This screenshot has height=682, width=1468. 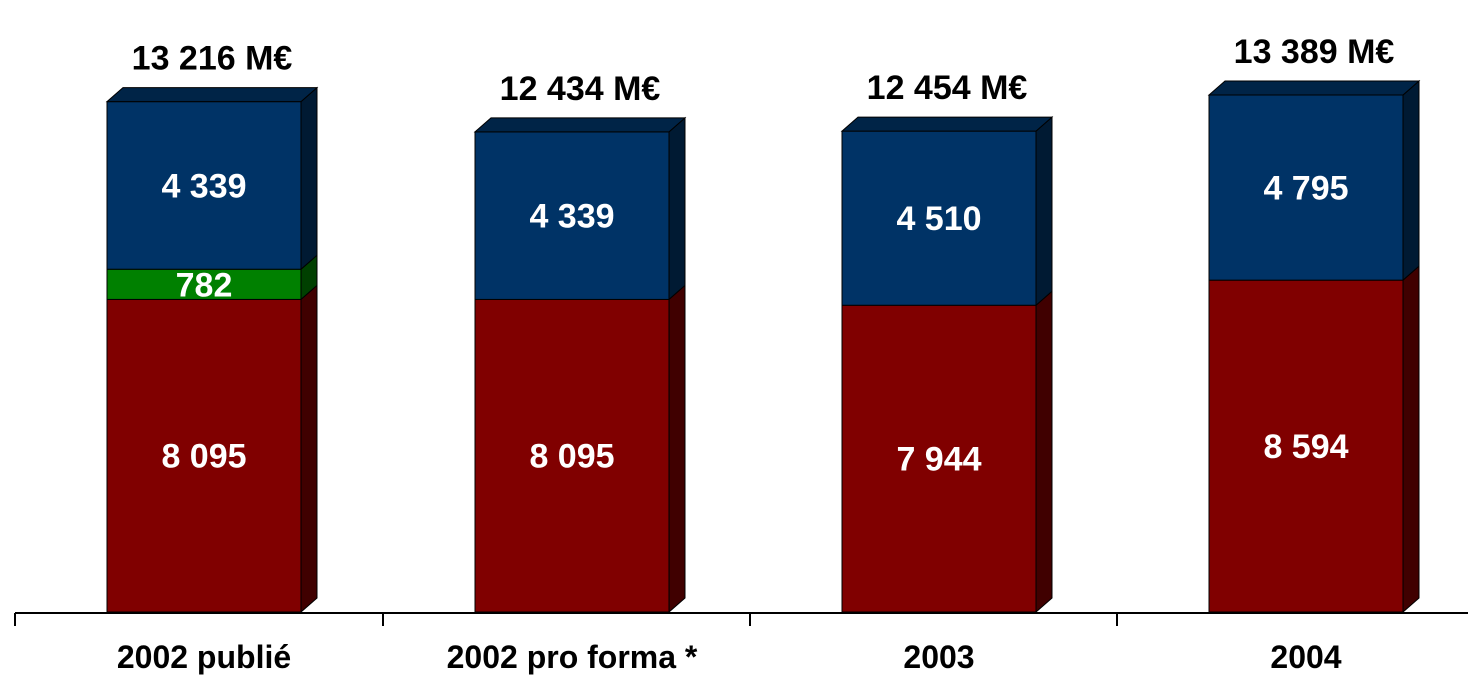 What do you see at coordinates (572, 657) in the screenshot?
I see `category-label: 2002 pro forma *` at bounding box center [572, 657].